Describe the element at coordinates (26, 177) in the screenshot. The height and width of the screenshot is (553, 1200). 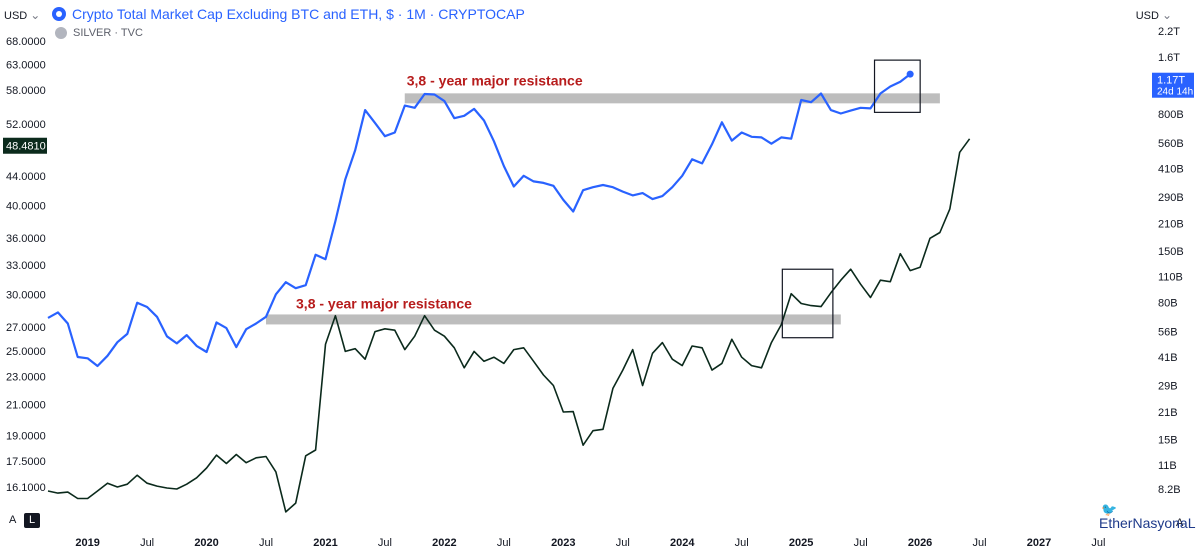
I see `left-axis-tick-5: 44.0000` at that location.